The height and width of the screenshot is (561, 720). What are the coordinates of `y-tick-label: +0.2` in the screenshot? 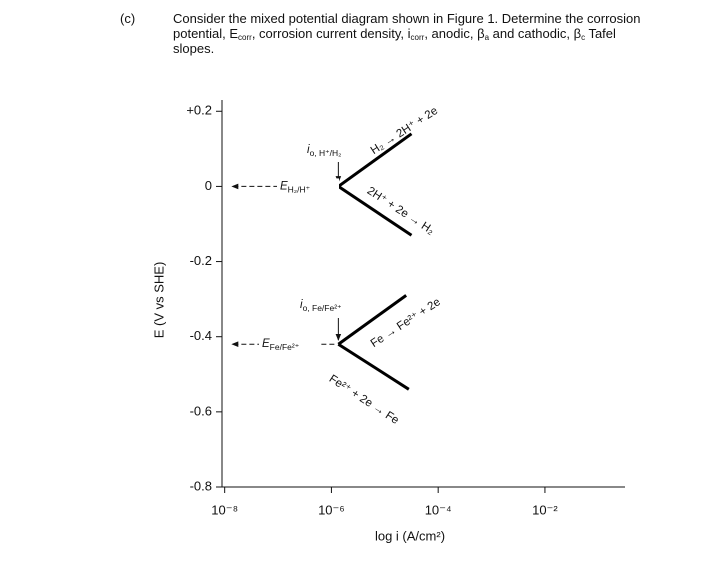 It's located at (199, 110).